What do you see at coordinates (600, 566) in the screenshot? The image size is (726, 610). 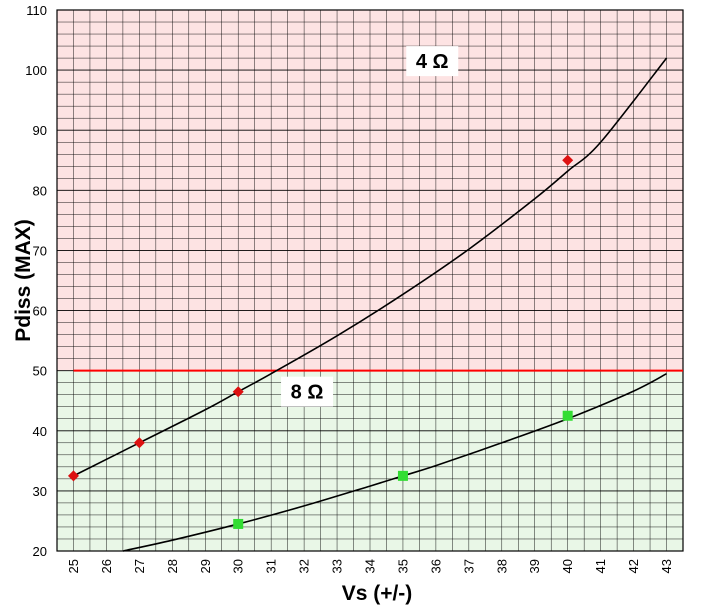 I see `x-tick-label: 41` at bounding box center [600, 566].